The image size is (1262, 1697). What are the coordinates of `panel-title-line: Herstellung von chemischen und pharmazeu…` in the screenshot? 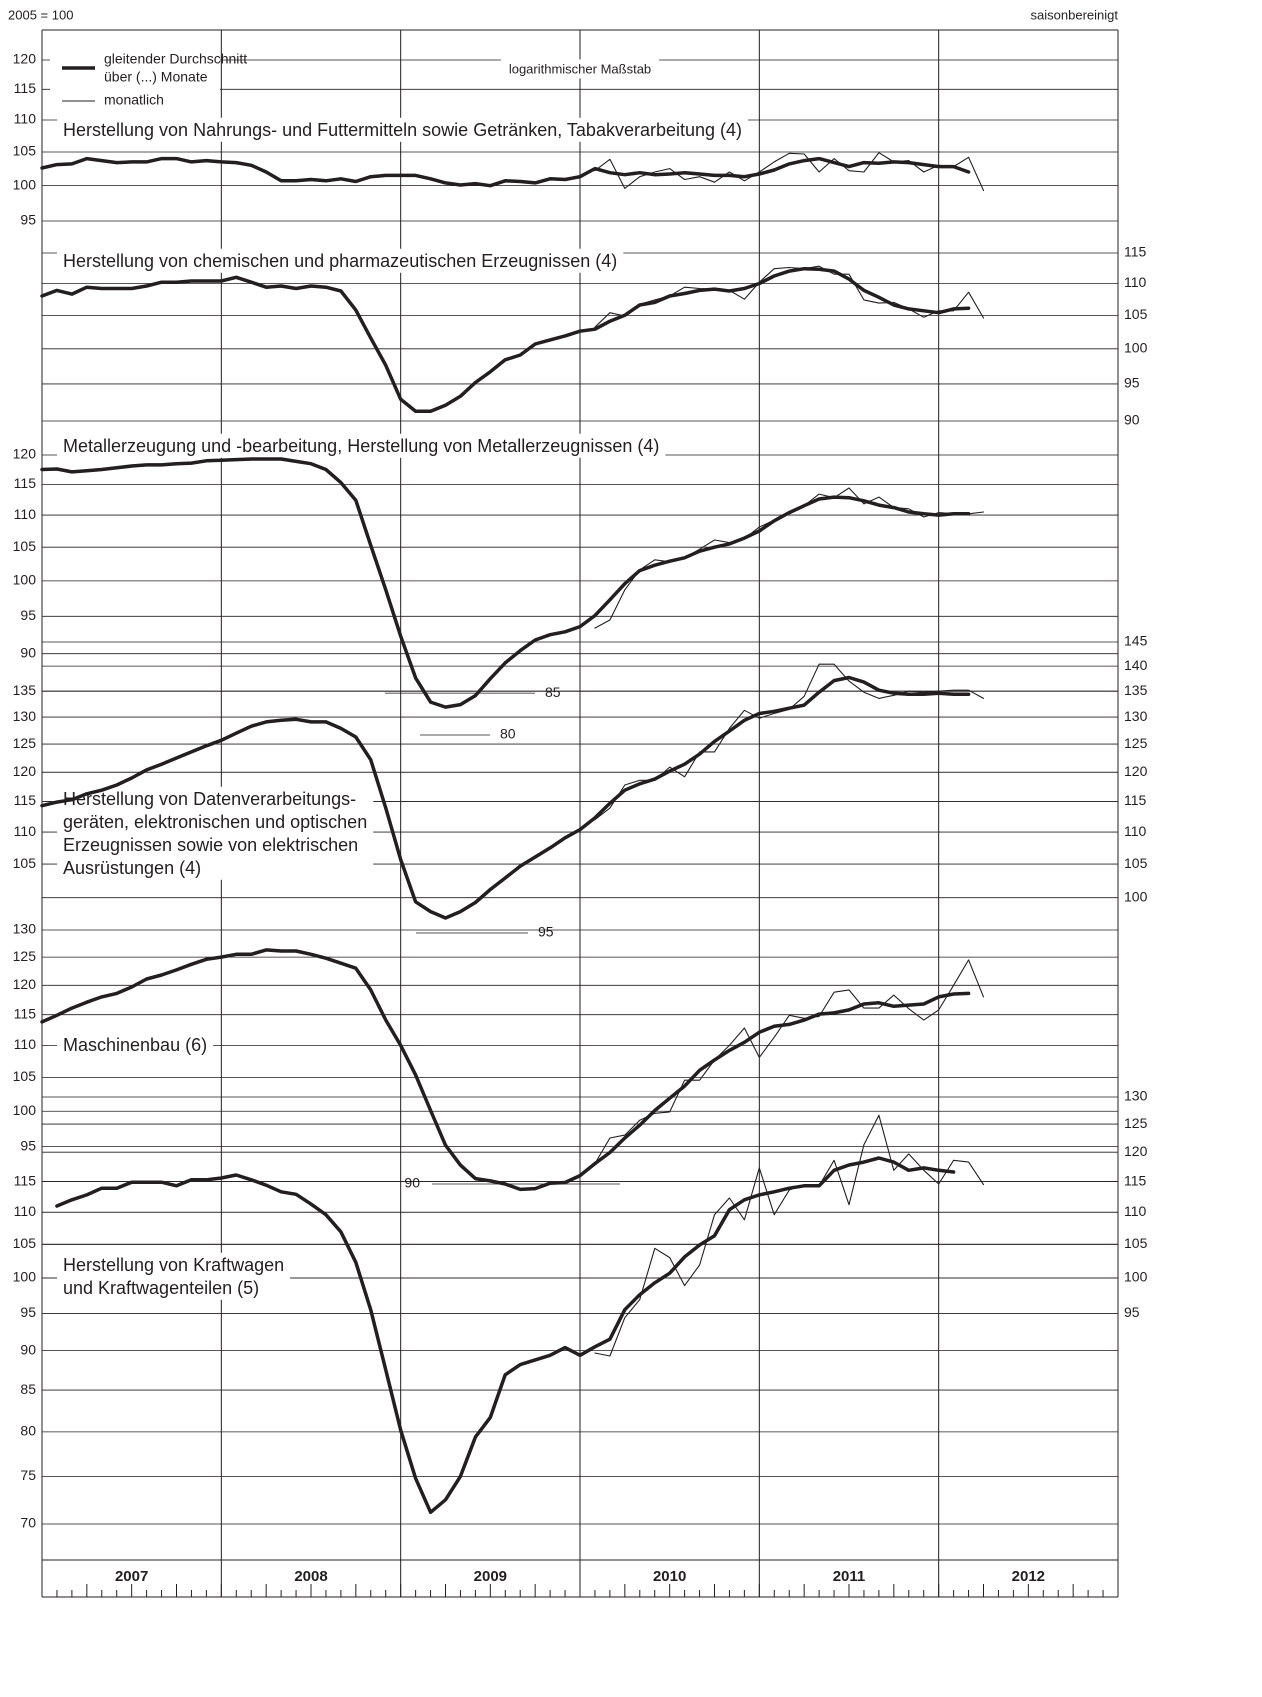 It's located at (340, 261).